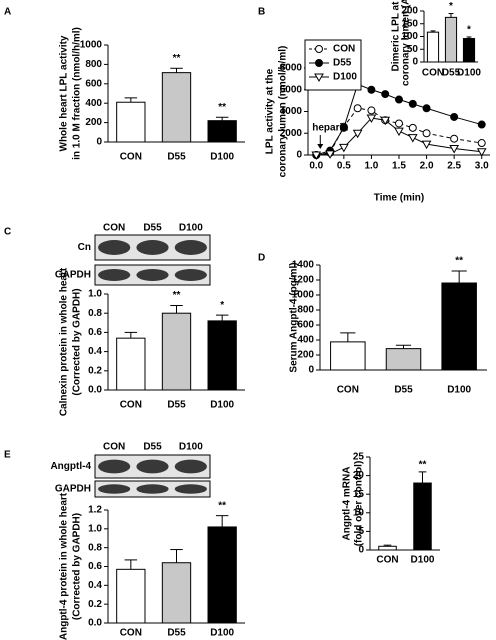  I want to click on annotation-arrowhead, so click(320, 146).